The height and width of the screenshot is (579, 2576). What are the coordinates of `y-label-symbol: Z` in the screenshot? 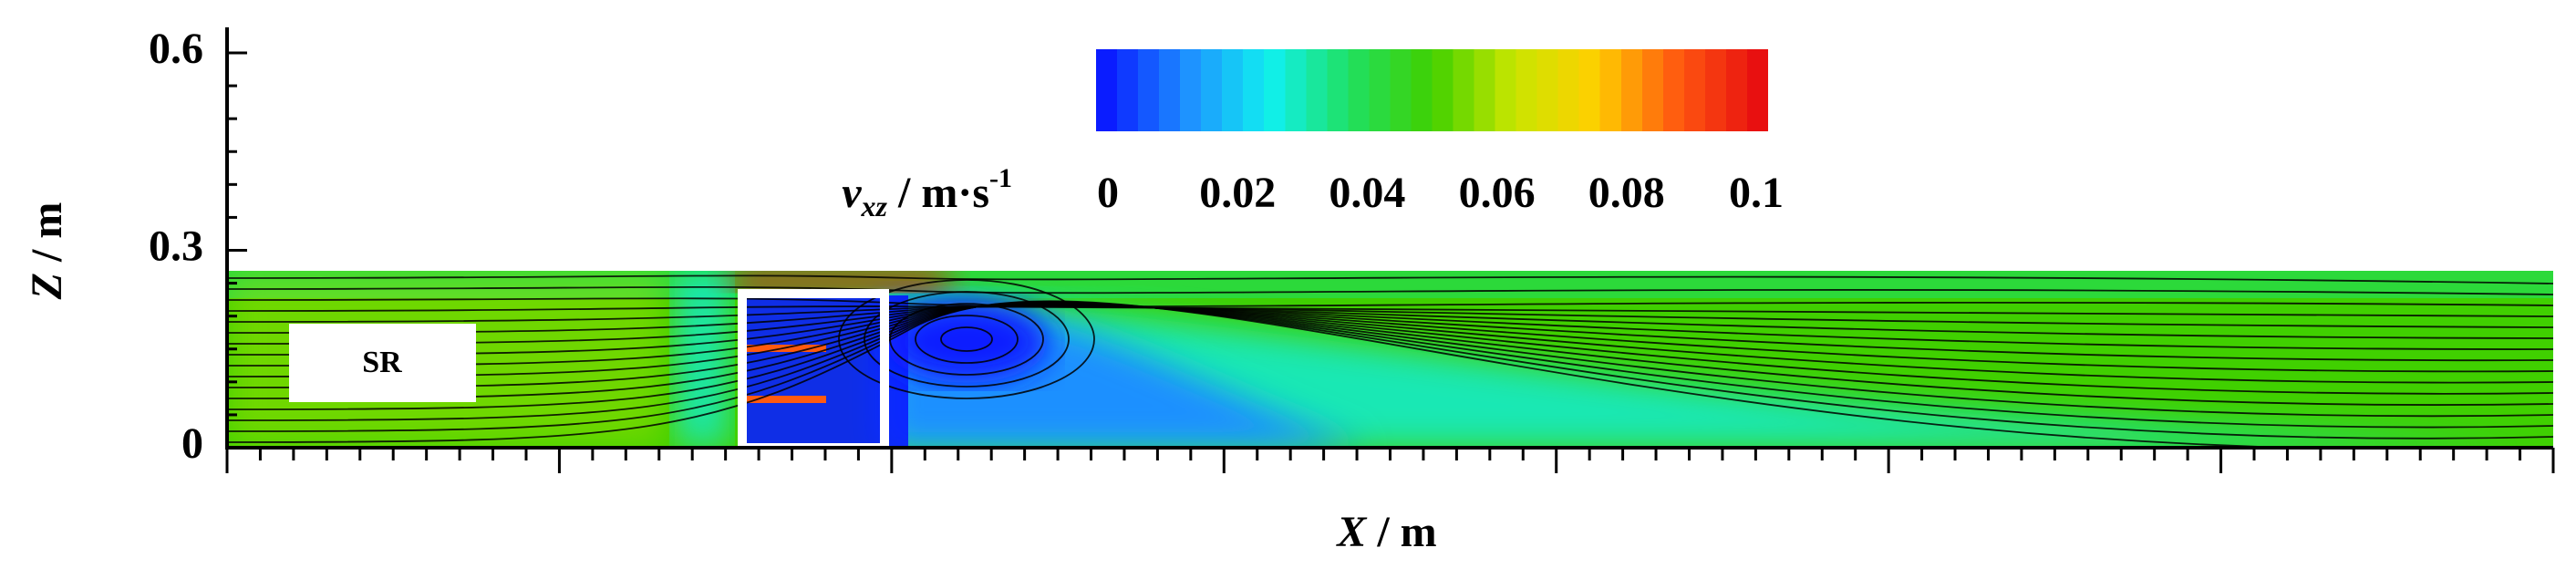 It's located at (47, 286).